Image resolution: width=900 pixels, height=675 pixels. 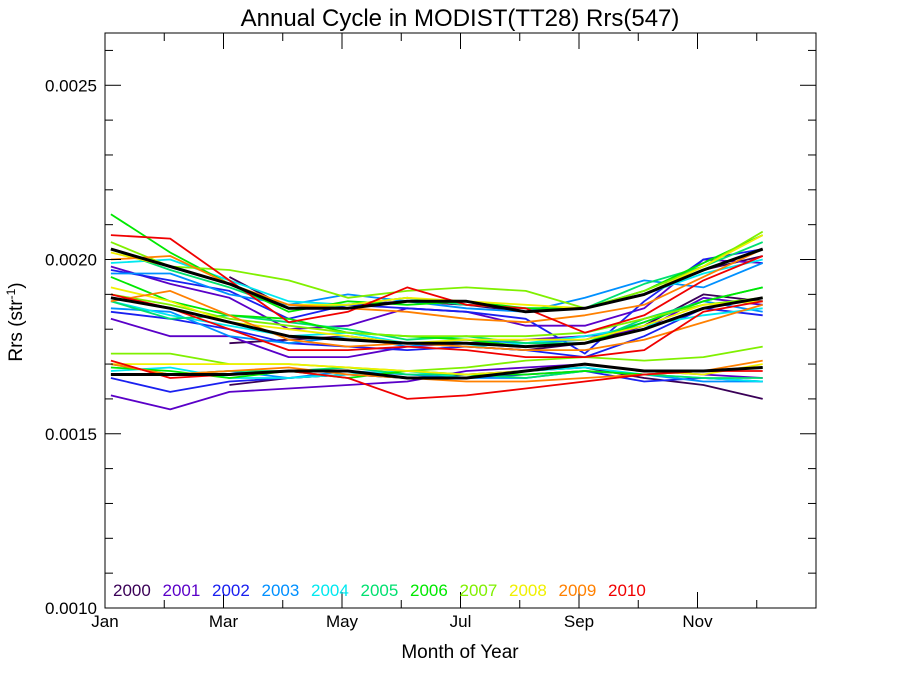 I want to click on legend-item-2008: 2008, so click(x=528, y=590).